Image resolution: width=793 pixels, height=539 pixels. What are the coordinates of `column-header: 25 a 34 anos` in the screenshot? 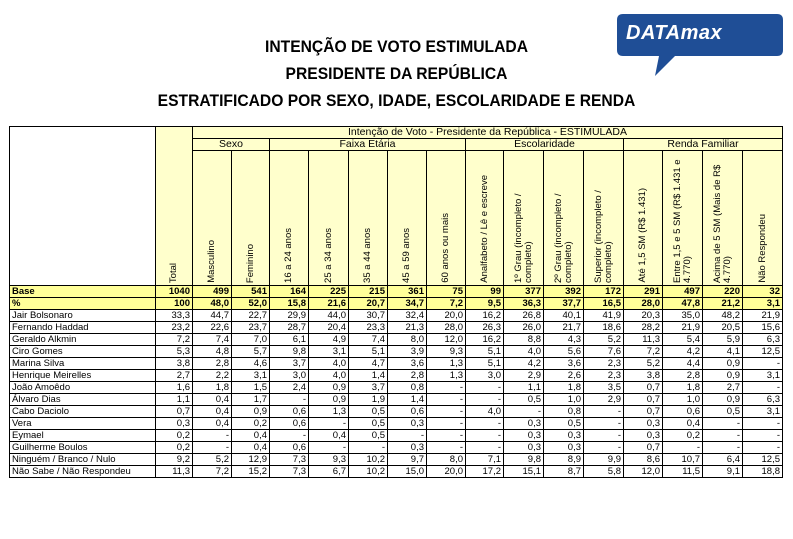 It's located at (328, 218).